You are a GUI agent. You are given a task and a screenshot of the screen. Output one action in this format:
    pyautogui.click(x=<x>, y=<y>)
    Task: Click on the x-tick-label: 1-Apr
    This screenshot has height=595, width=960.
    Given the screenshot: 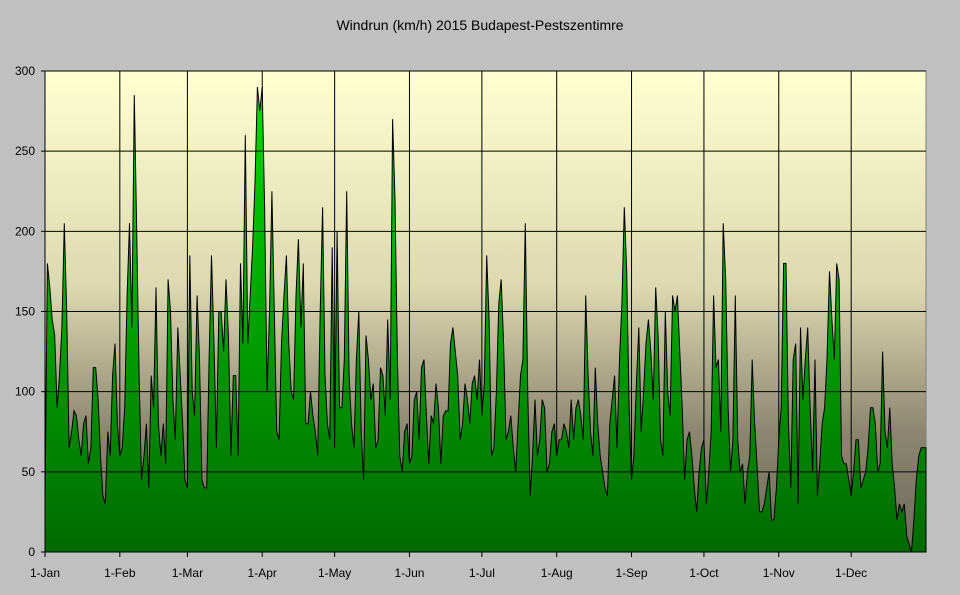 What is the action you would take?
    pyautogui.click(x=262, y=573)
    